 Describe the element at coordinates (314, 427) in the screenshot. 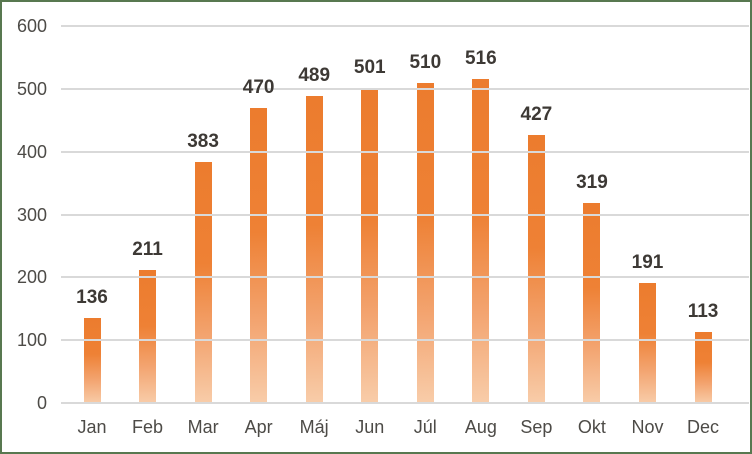

I see `month-label: Máj` at that location.